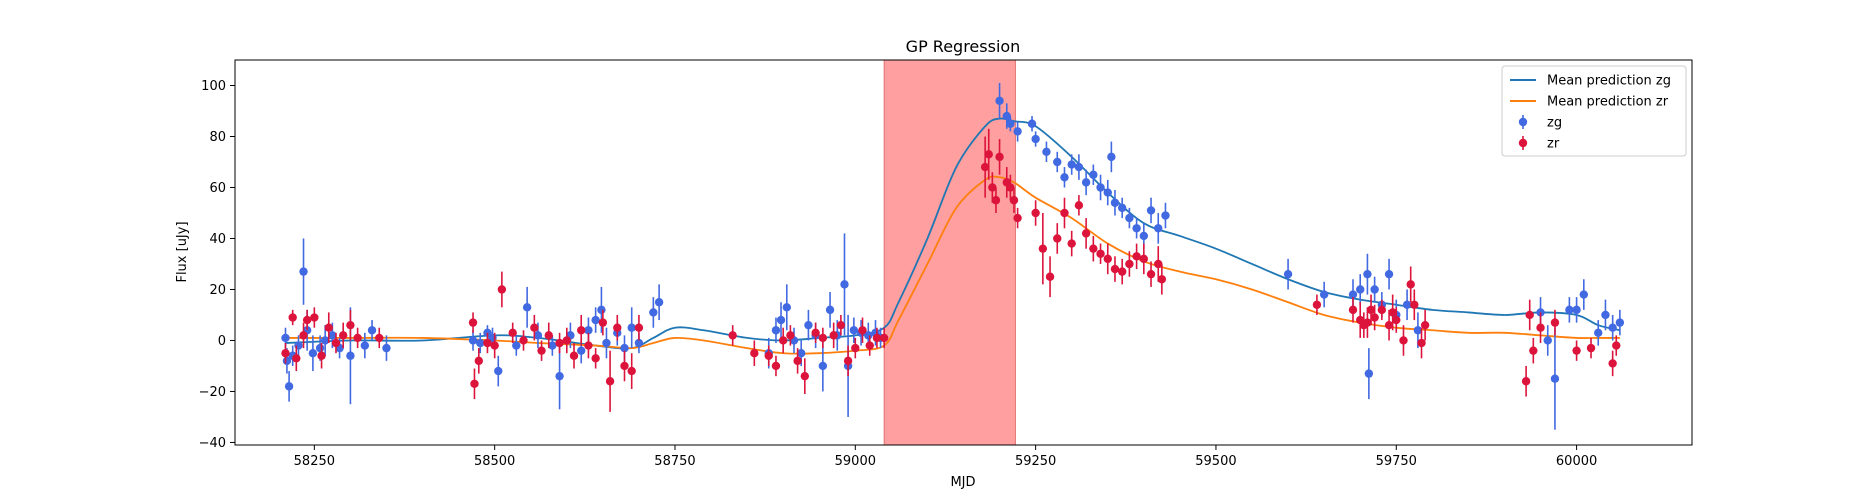 This screenshot has height=500, width=1875. Describe the element at coordinates (855, 461) in the screenshot. I see `x-tick-label: 59000` at that location.